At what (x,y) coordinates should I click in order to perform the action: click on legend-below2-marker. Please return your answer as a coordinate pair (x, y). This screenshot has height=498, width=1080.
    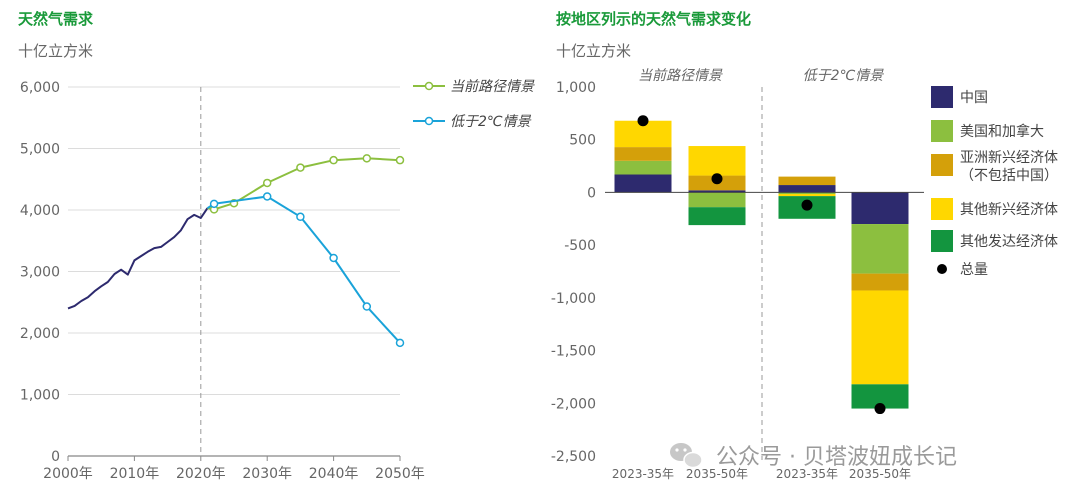
    Looking at the image, I should click on (429, 121).